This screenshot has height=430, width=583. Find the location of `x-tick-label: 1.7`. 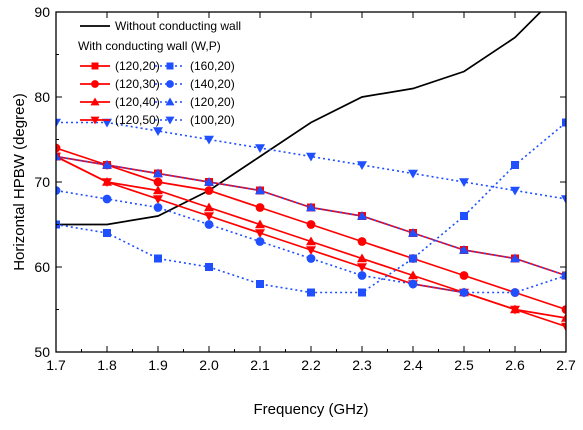

x-tick-label: 1.7 is located at coordinates (56, 365).